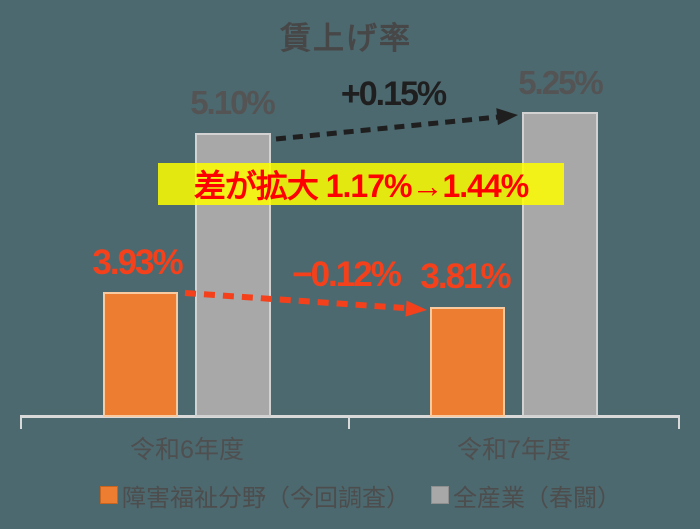  I want to click on gap-highlight-text: 差が拡大 1.17%→1.44%, so click(361, 186).